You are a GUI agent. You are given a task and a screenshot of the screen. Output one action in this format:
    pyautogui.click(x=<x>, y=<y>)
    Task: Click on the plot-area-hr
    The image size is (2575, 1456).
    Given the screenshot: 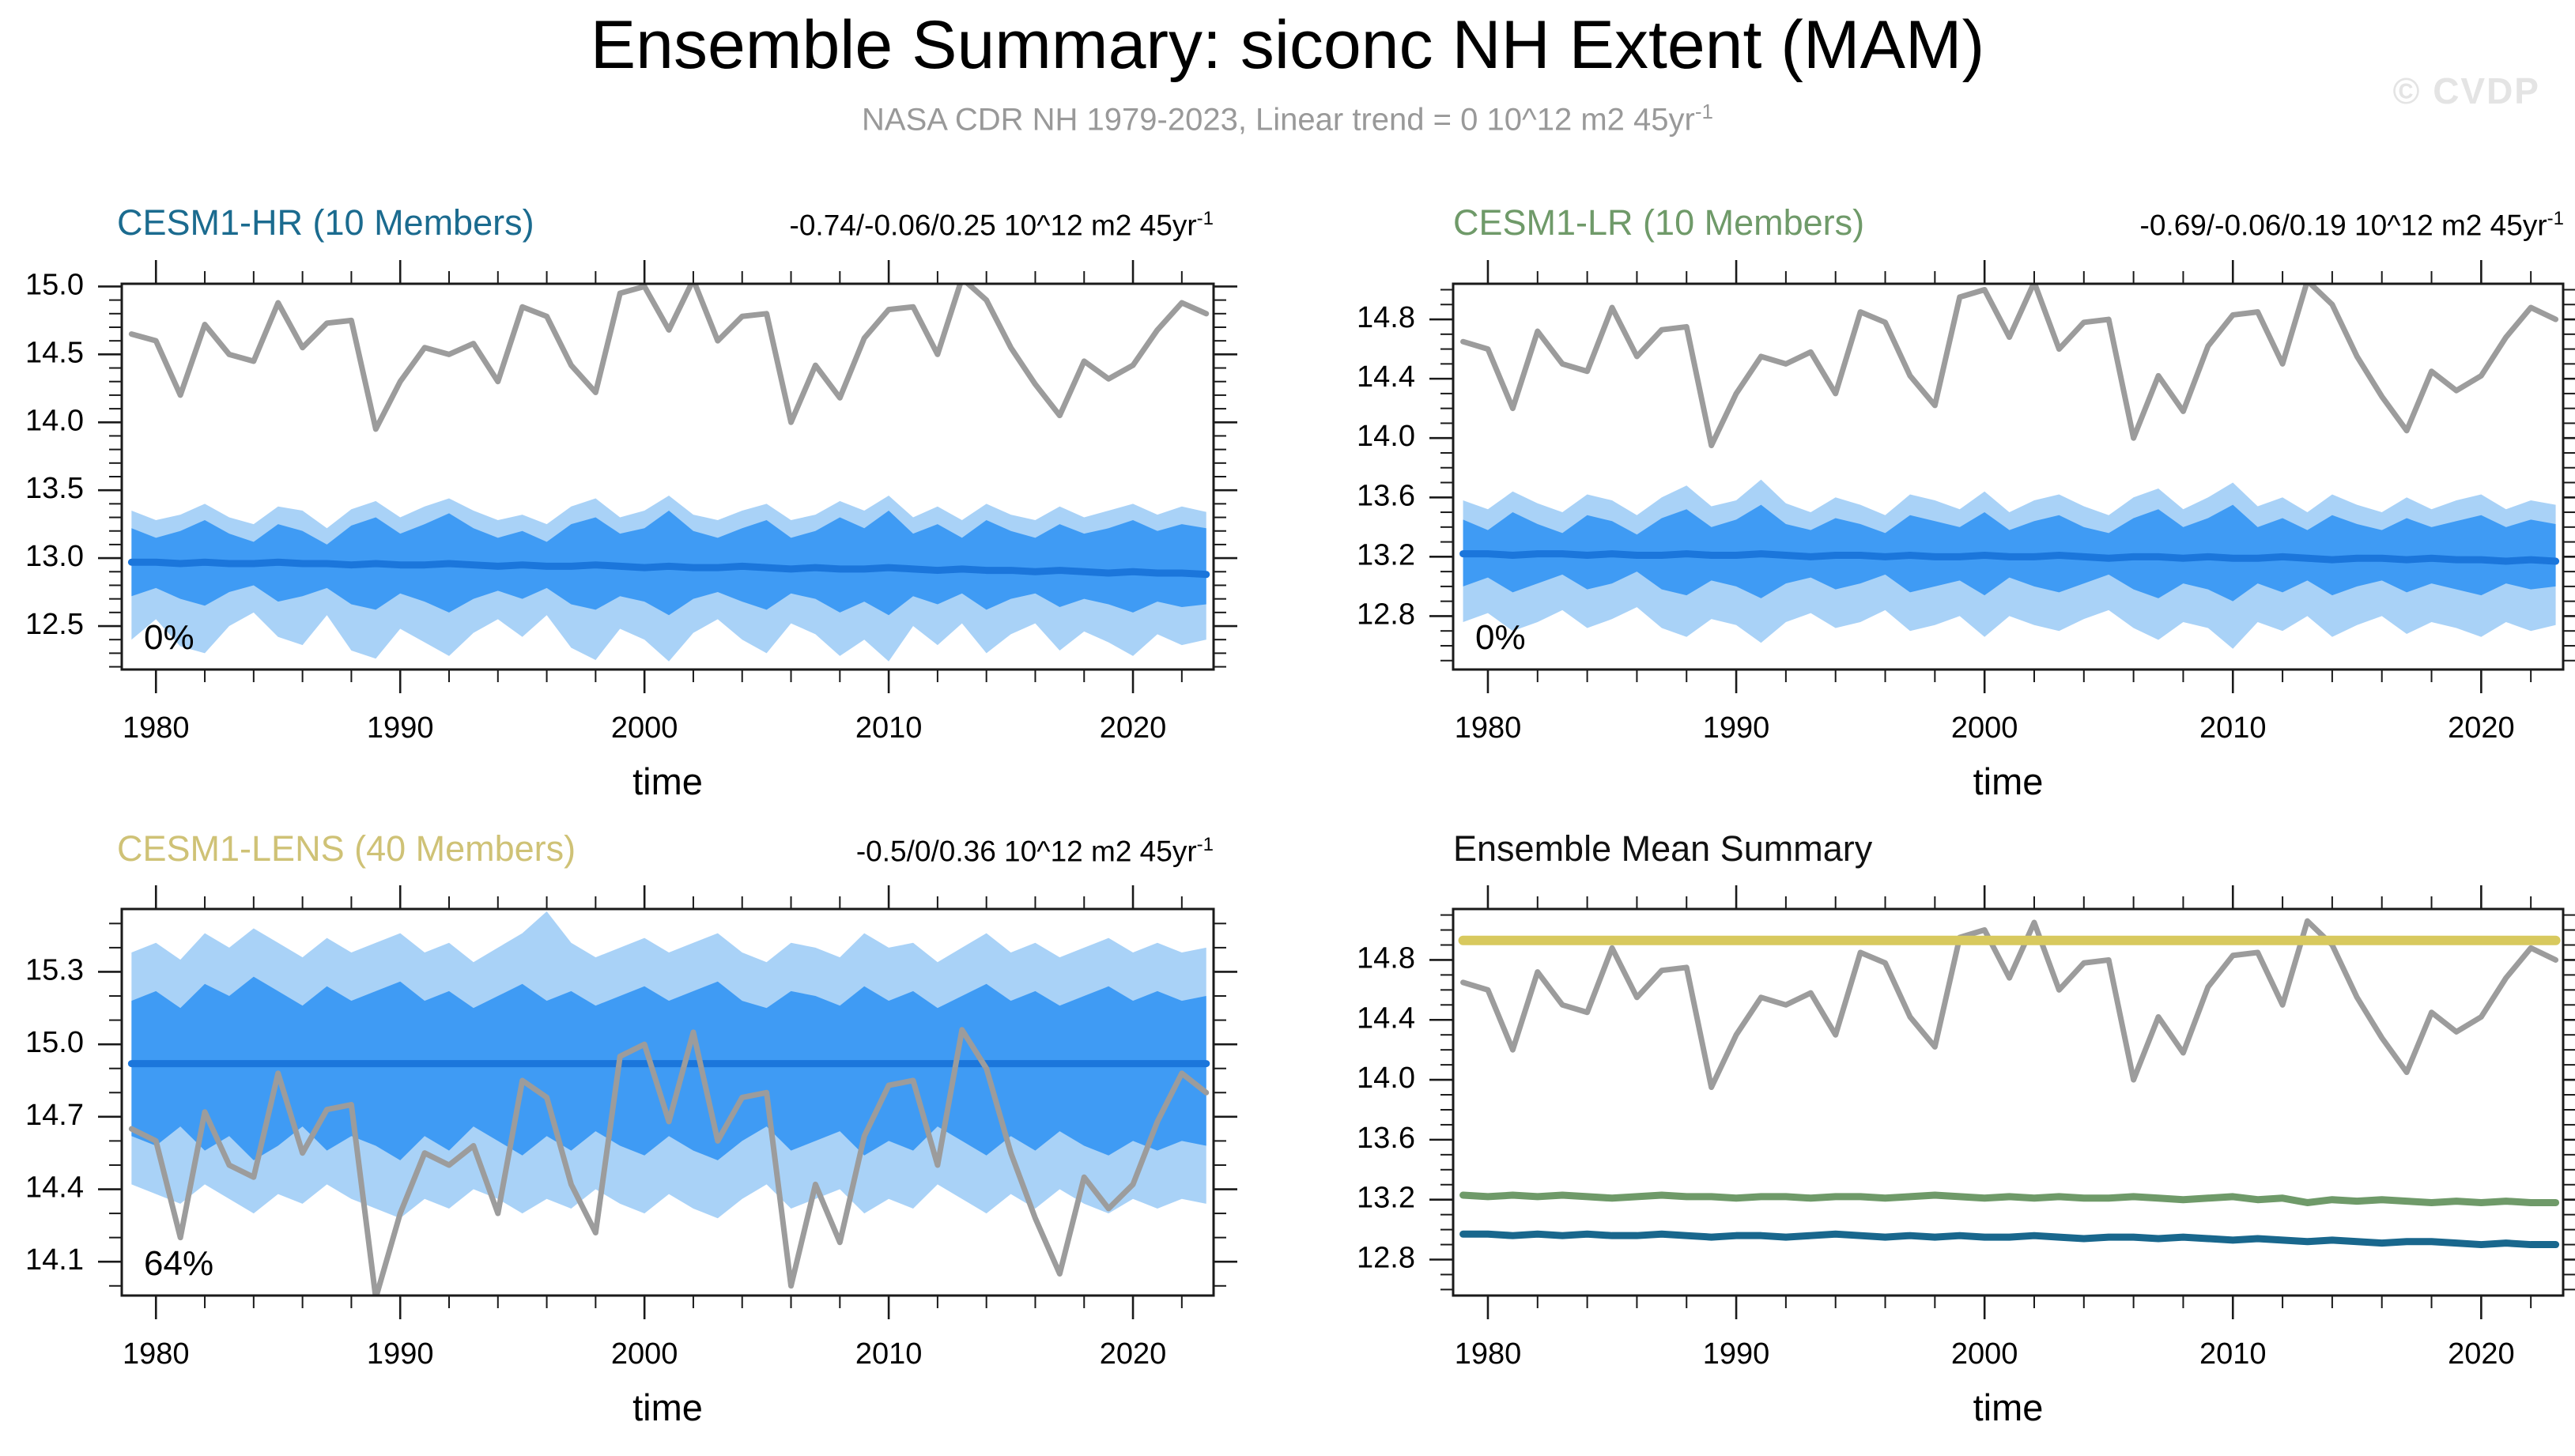 What is the action you would take?
    pyautogui.click(x=668, y=473)
    